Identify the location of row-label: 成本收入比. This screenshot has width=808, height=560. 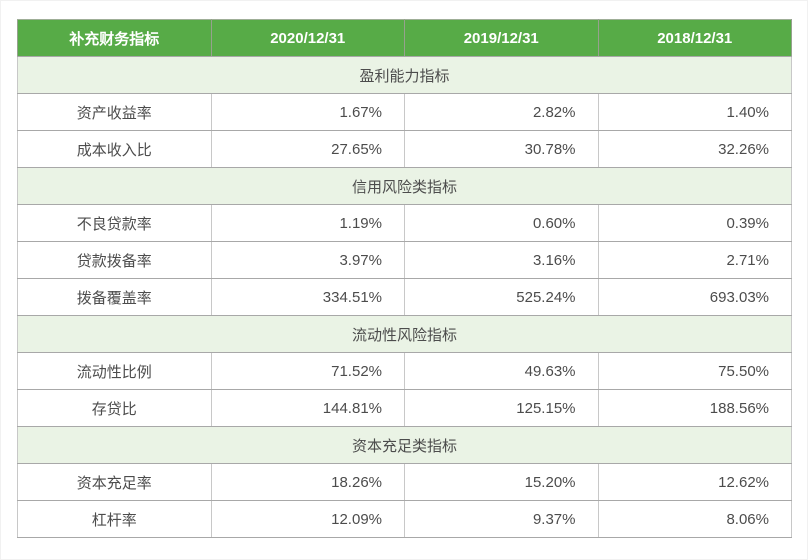
(114, 149).